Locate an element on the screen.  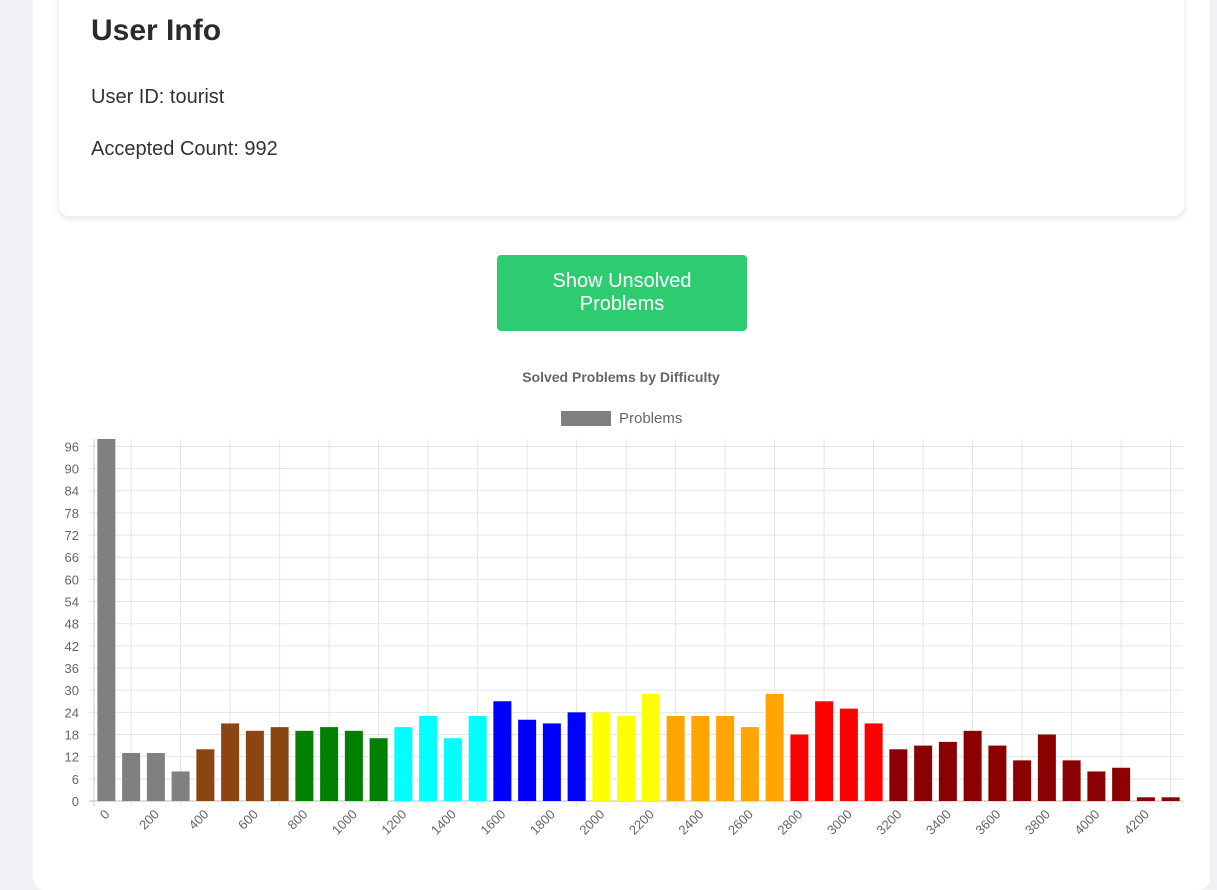
x-tick-label: 400 is located at coordinates (199, 820).